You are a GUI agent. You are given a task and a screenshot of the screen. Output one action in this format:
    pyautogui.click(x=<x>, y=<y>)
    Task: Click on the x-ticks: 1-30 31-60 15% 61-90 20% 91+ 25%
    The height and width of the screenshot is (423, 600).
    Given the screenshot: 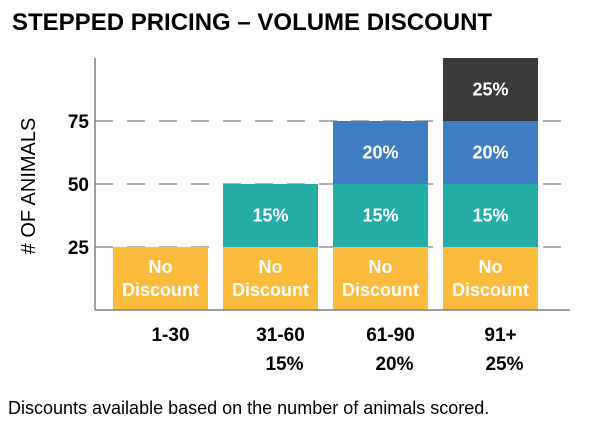 What is the action you would take?
    pyautogui.click(x=337, y=350)
    